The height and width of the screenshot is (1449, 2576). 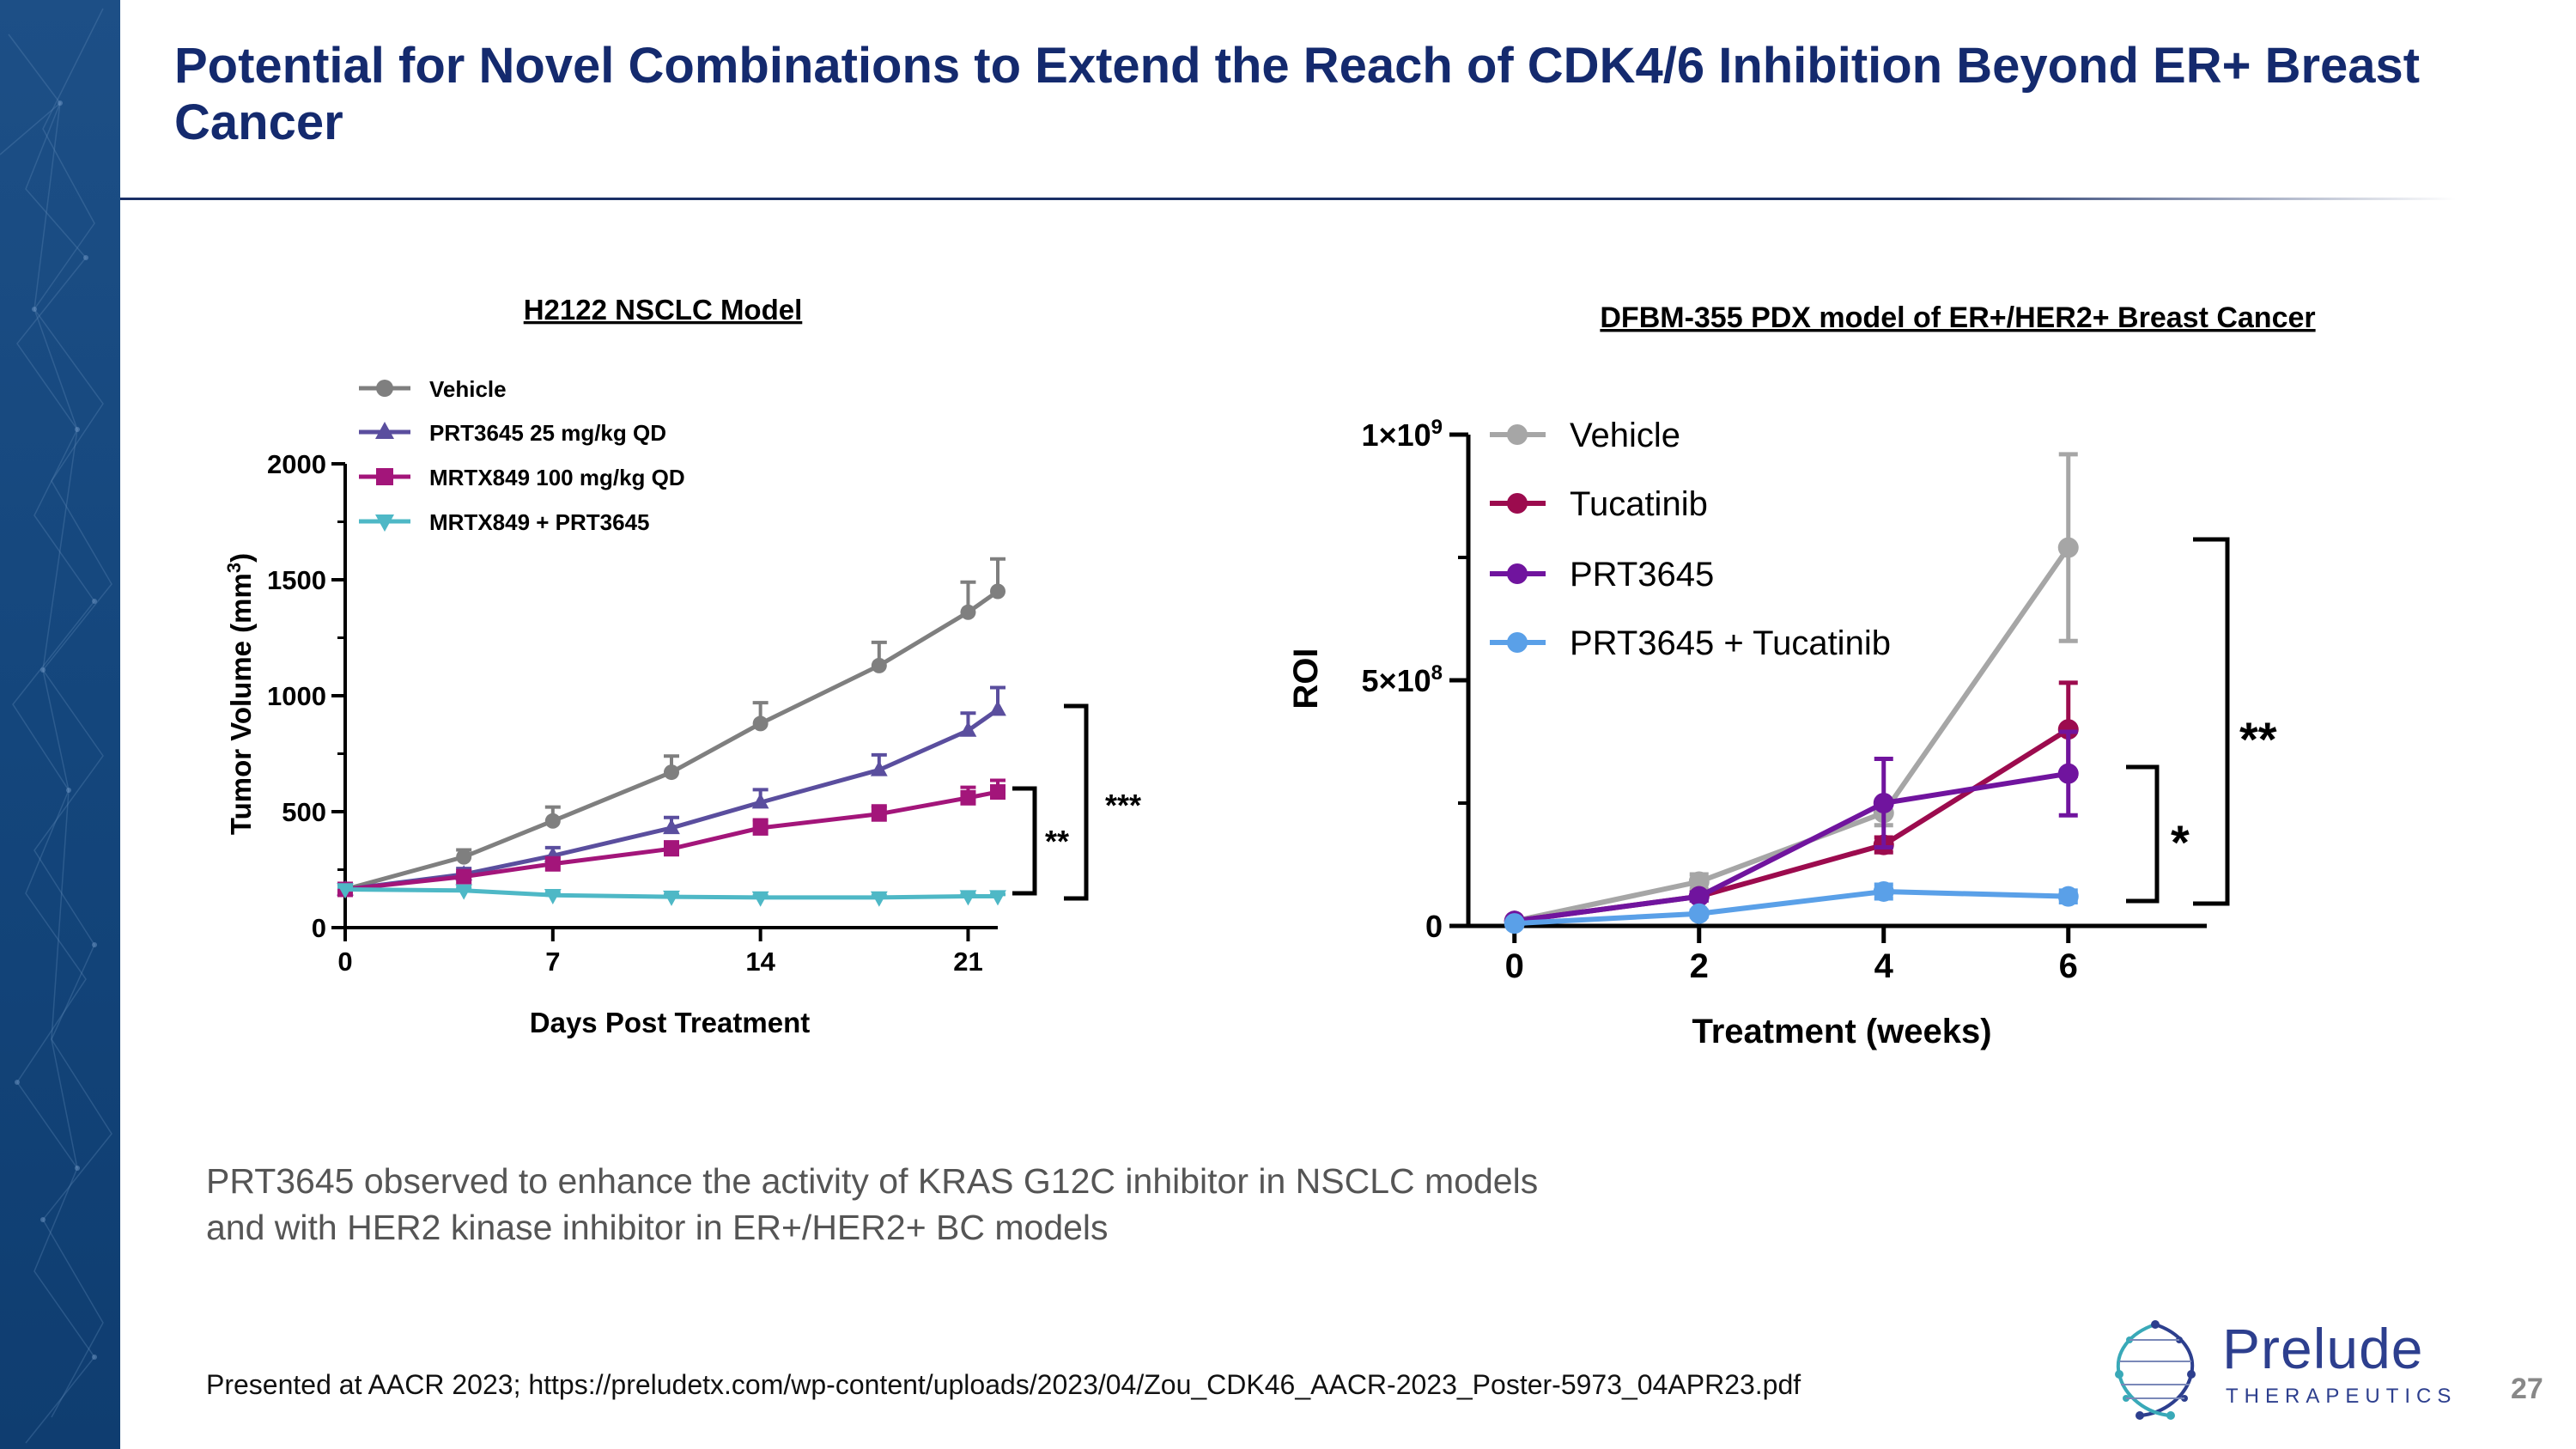 I want to click on significance-label: ***, so click(x=1123, y=805).